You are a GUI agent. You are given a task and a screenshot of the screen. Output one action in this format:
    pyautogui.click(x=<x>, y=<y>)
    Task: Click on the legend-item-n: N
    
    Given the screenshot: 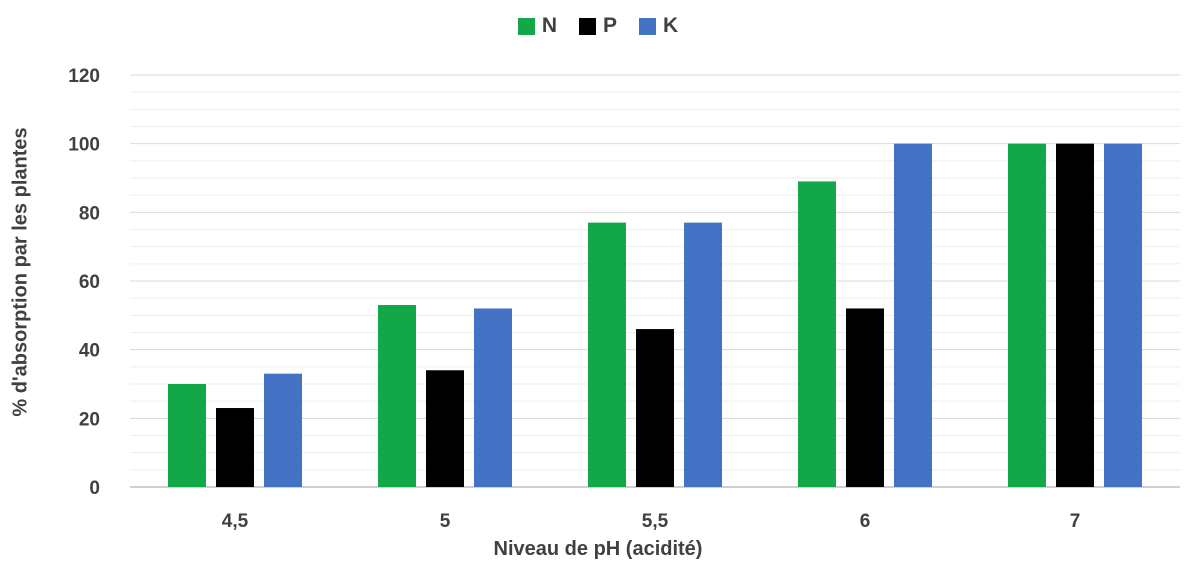 What is the action you would take?
    pyautogui.click(x=537, y=26)
    